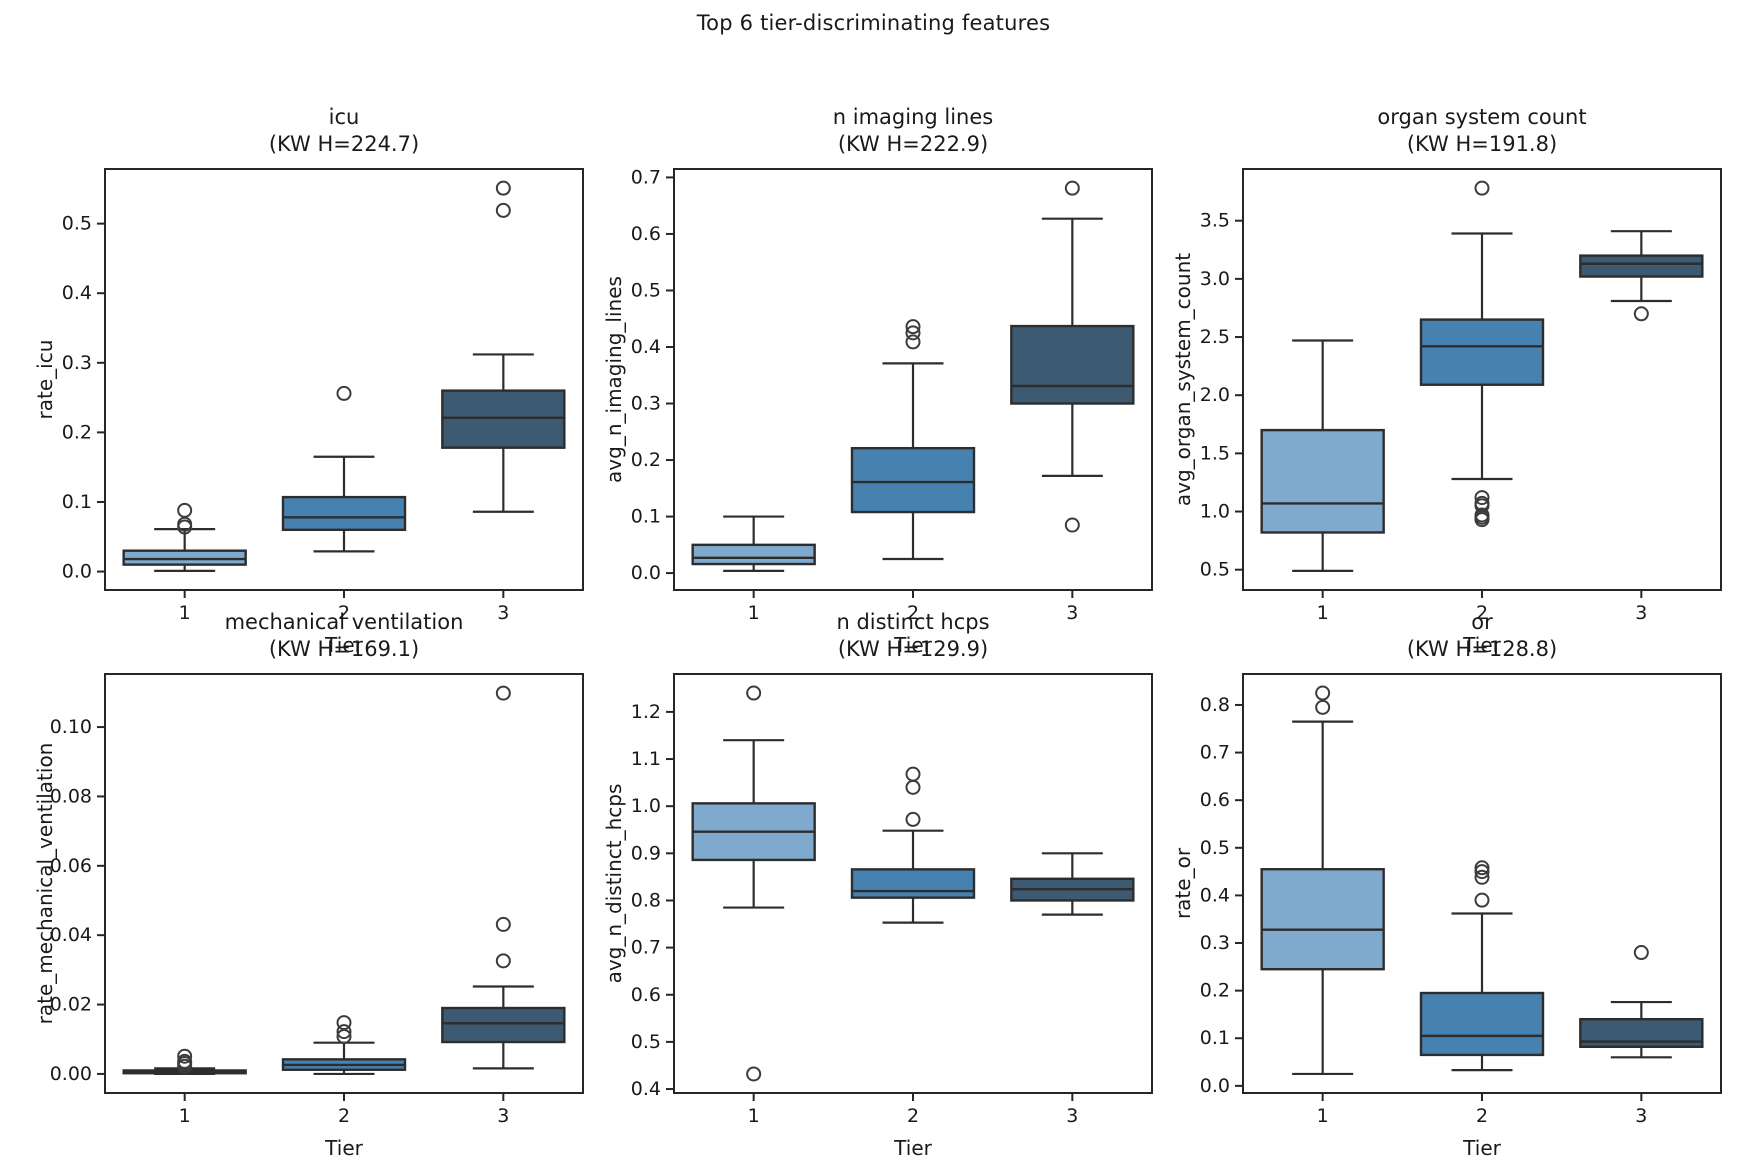 Image resolution: width=1747 pixels, height=1172 pixels. I want to click on y-tick-label: 3.5, so click(1215, 221).